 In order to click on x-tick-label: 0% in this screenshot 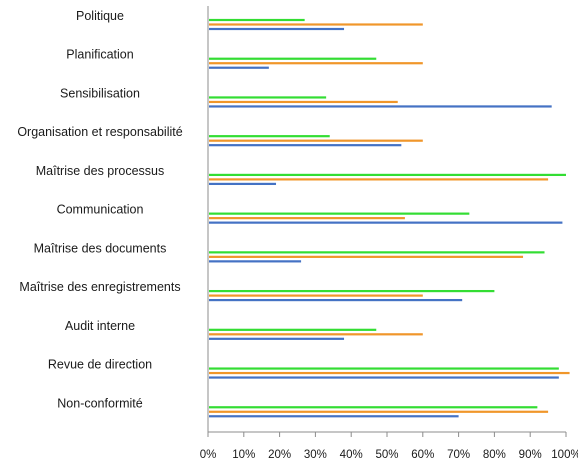, I will do `click(208, 455)`.